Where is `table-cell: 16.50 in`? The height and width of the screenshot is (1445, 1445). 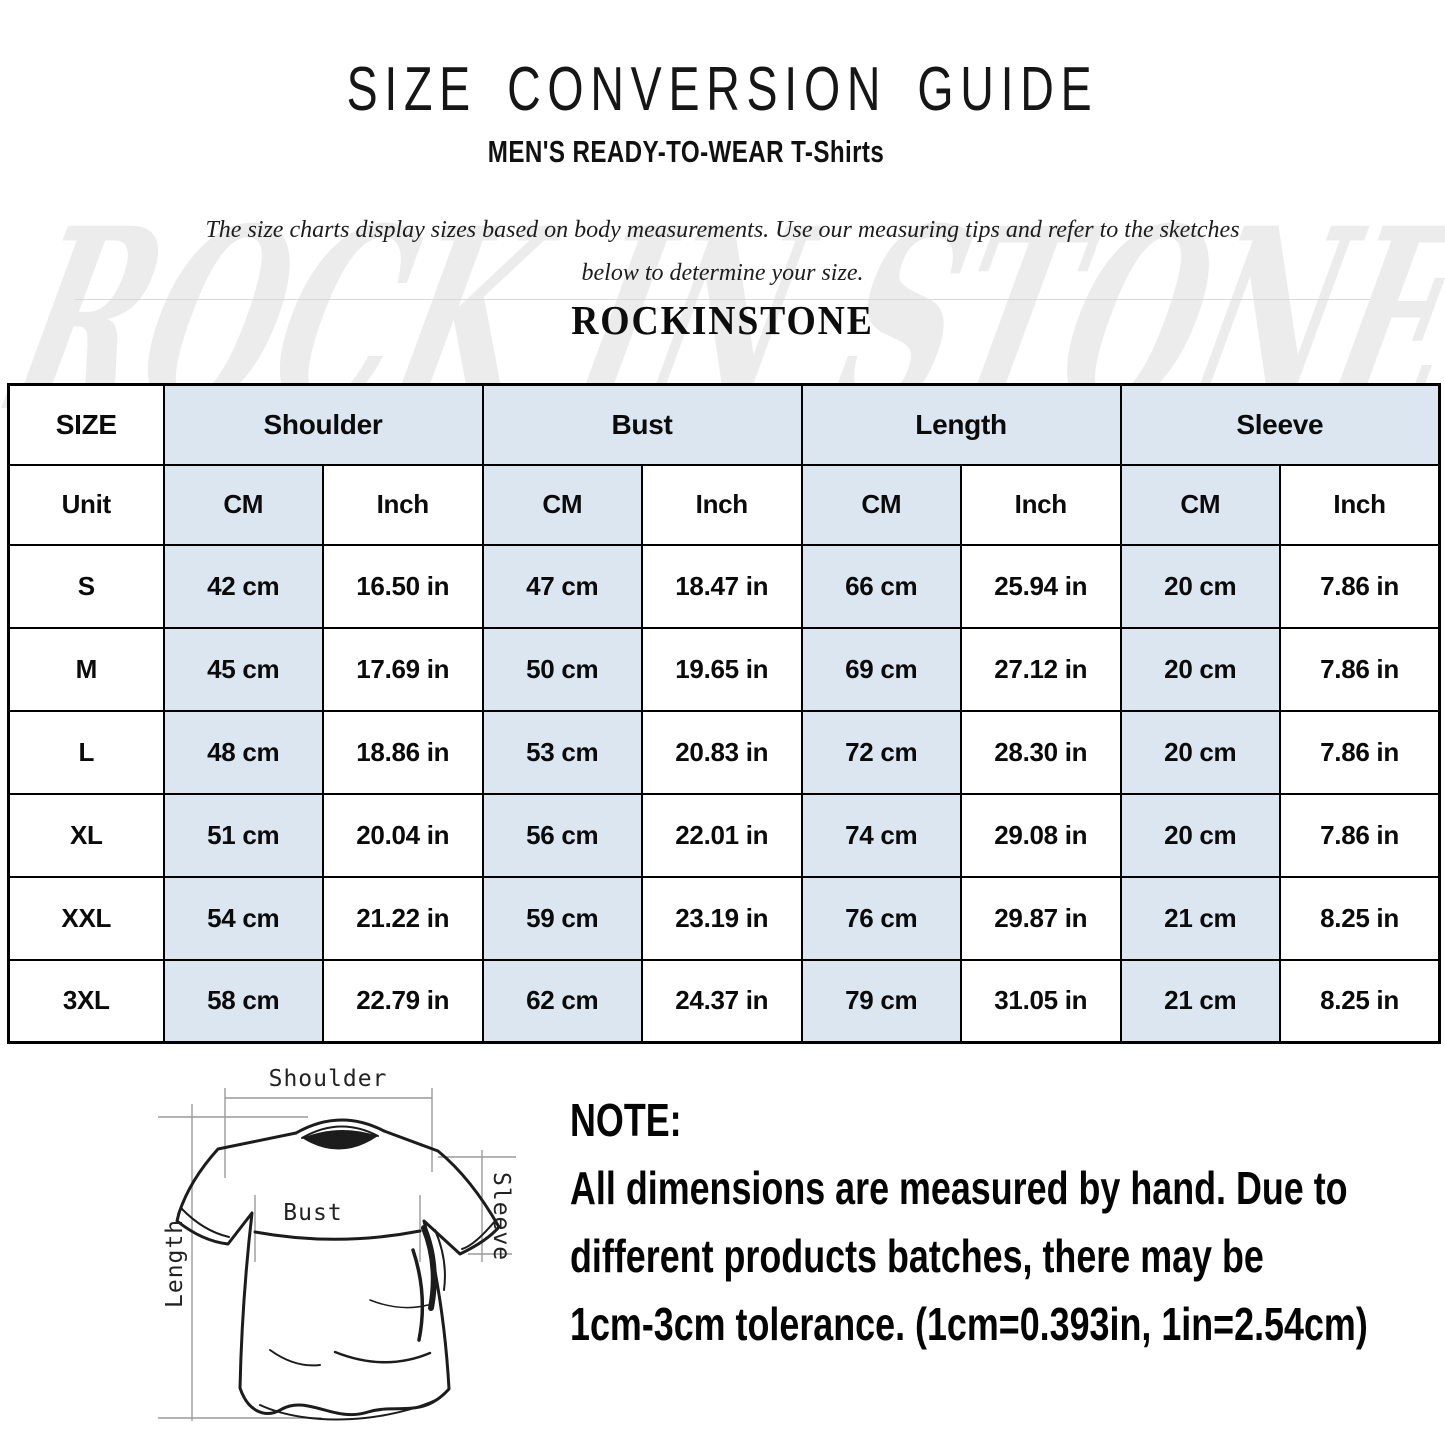 table-cell: 16.50 in is located at coordinates (403, 586).